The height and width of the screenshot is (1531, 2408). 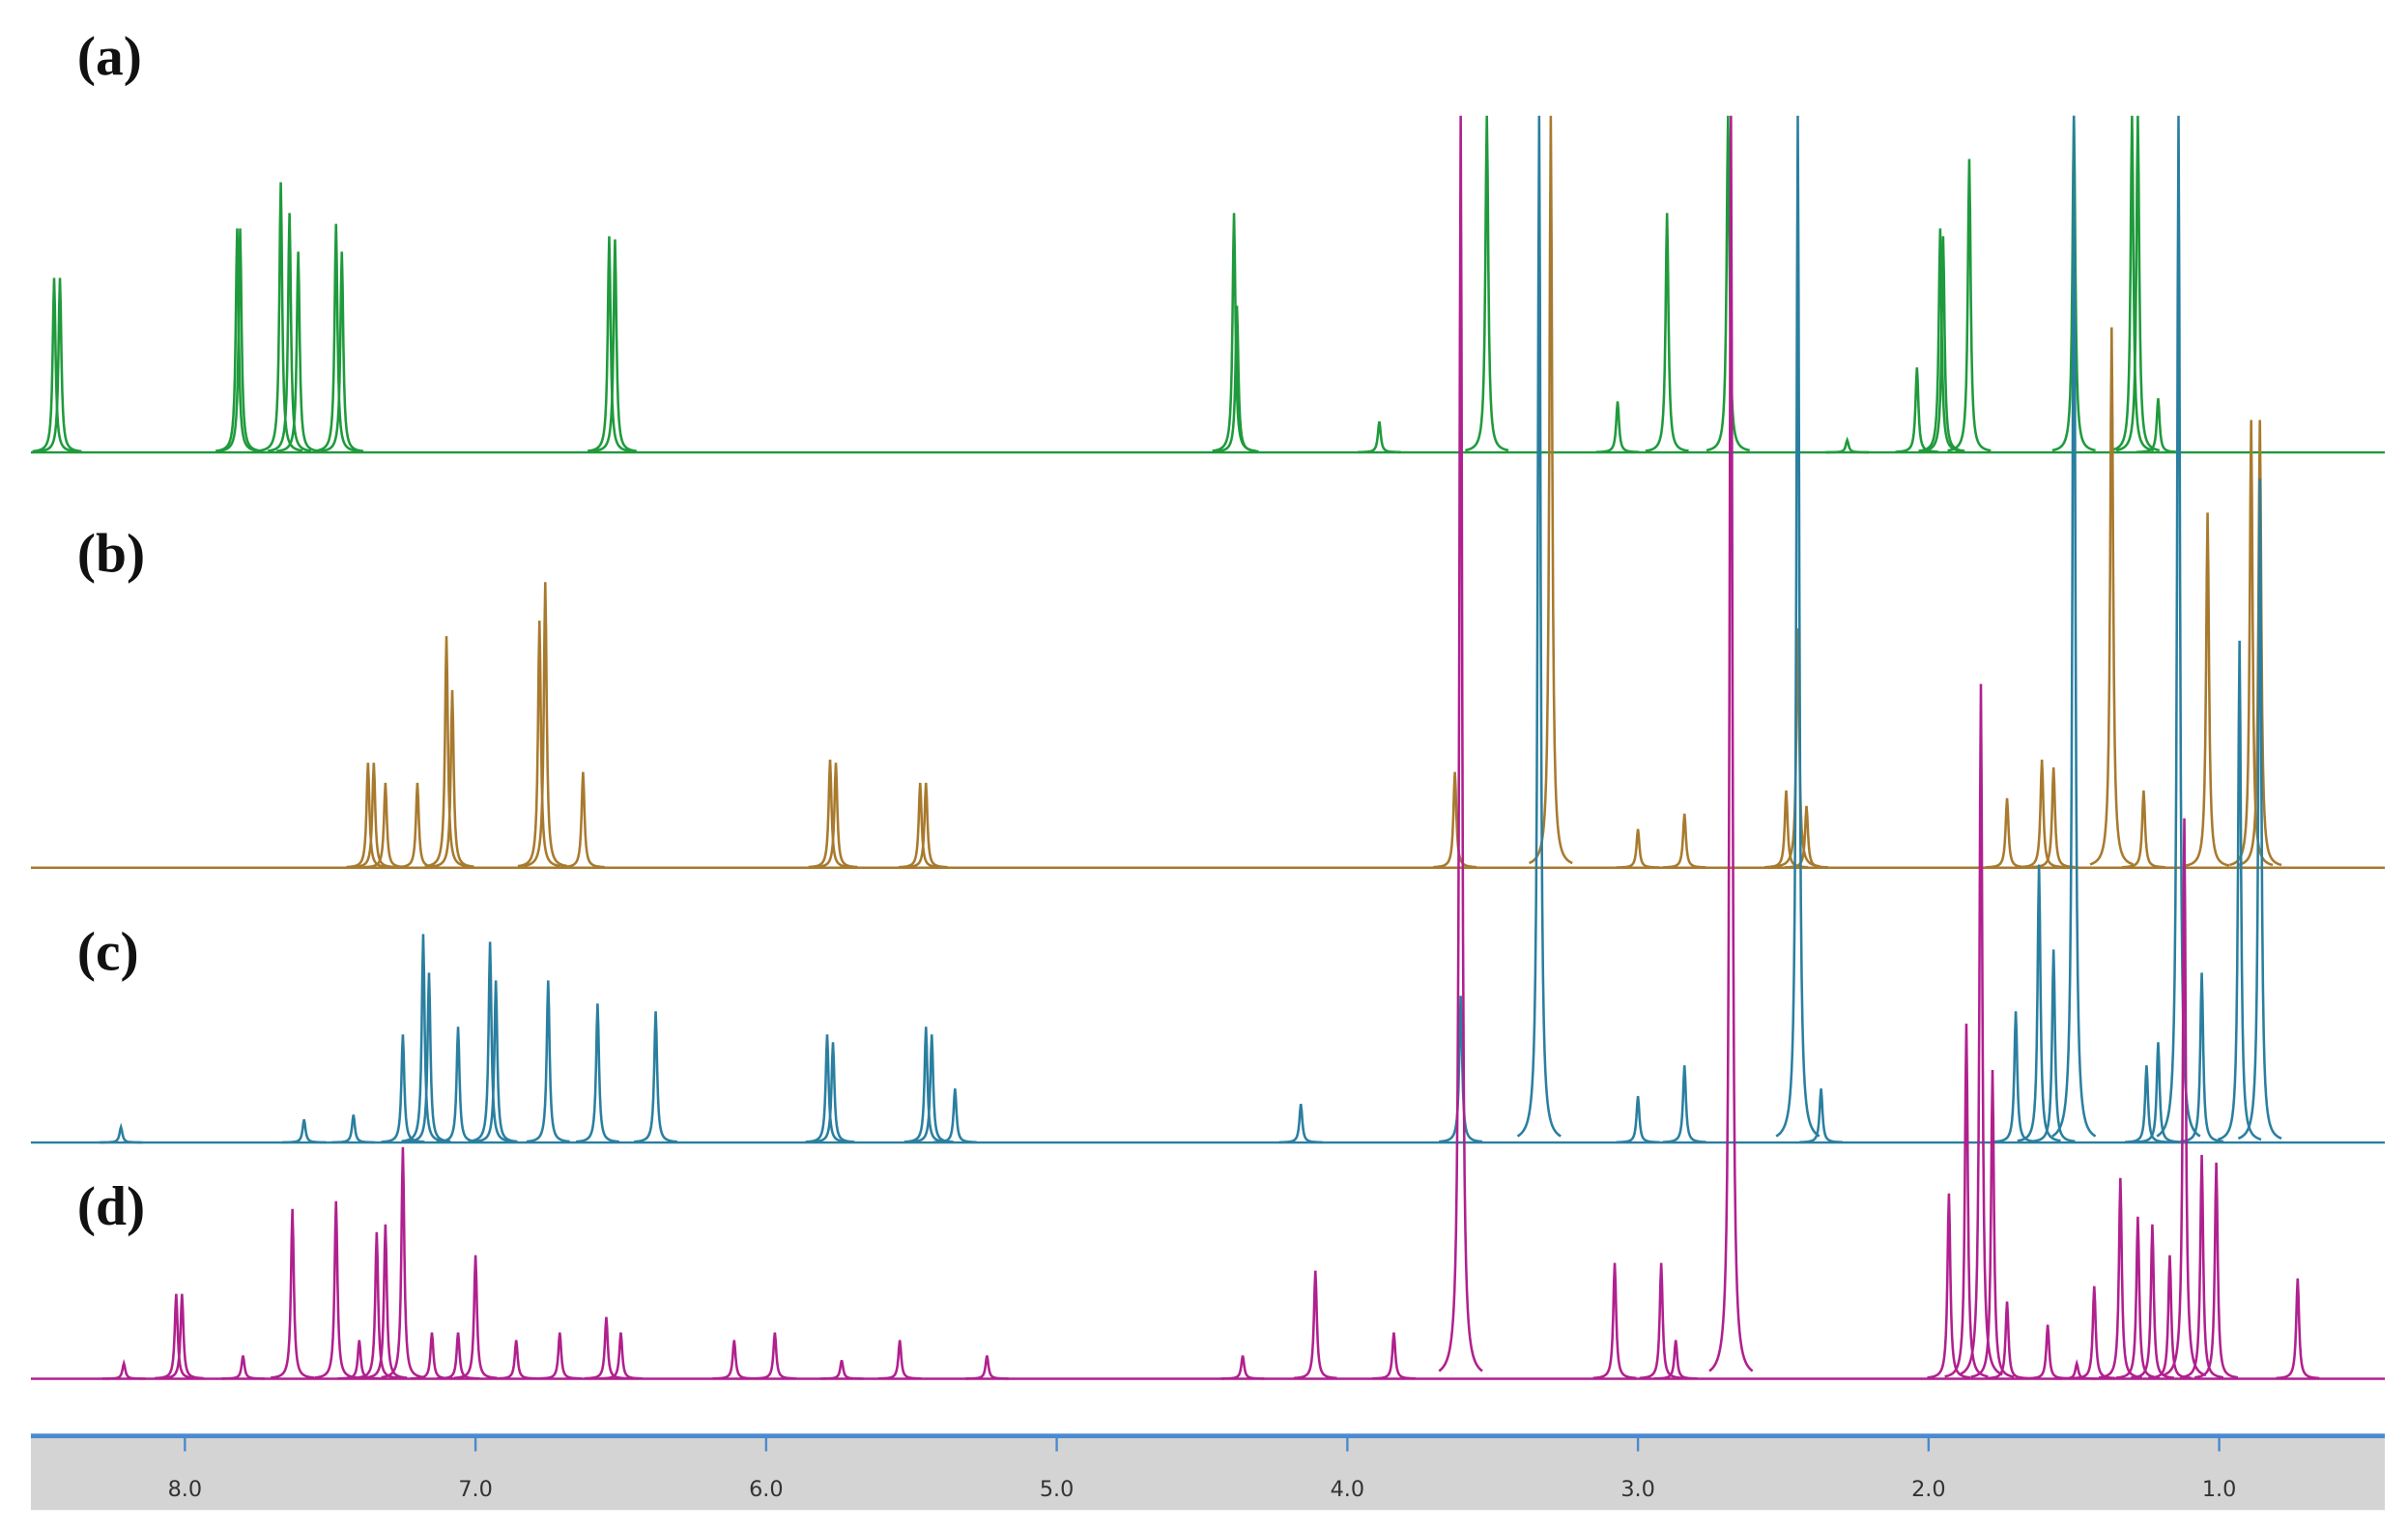 What do you see at coordinates (766, 1489) in the screenshot?
I see `x-tick-label: 6.0` at bounding box center [766, 1489].